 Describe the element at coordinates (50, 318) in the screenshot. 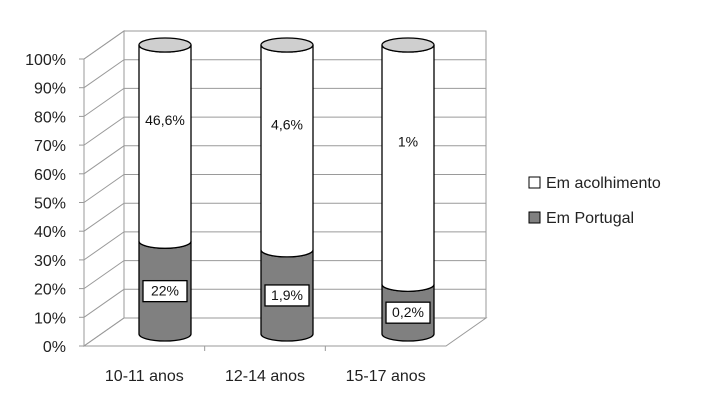

I see `y-tick-label: 10%` at that location.